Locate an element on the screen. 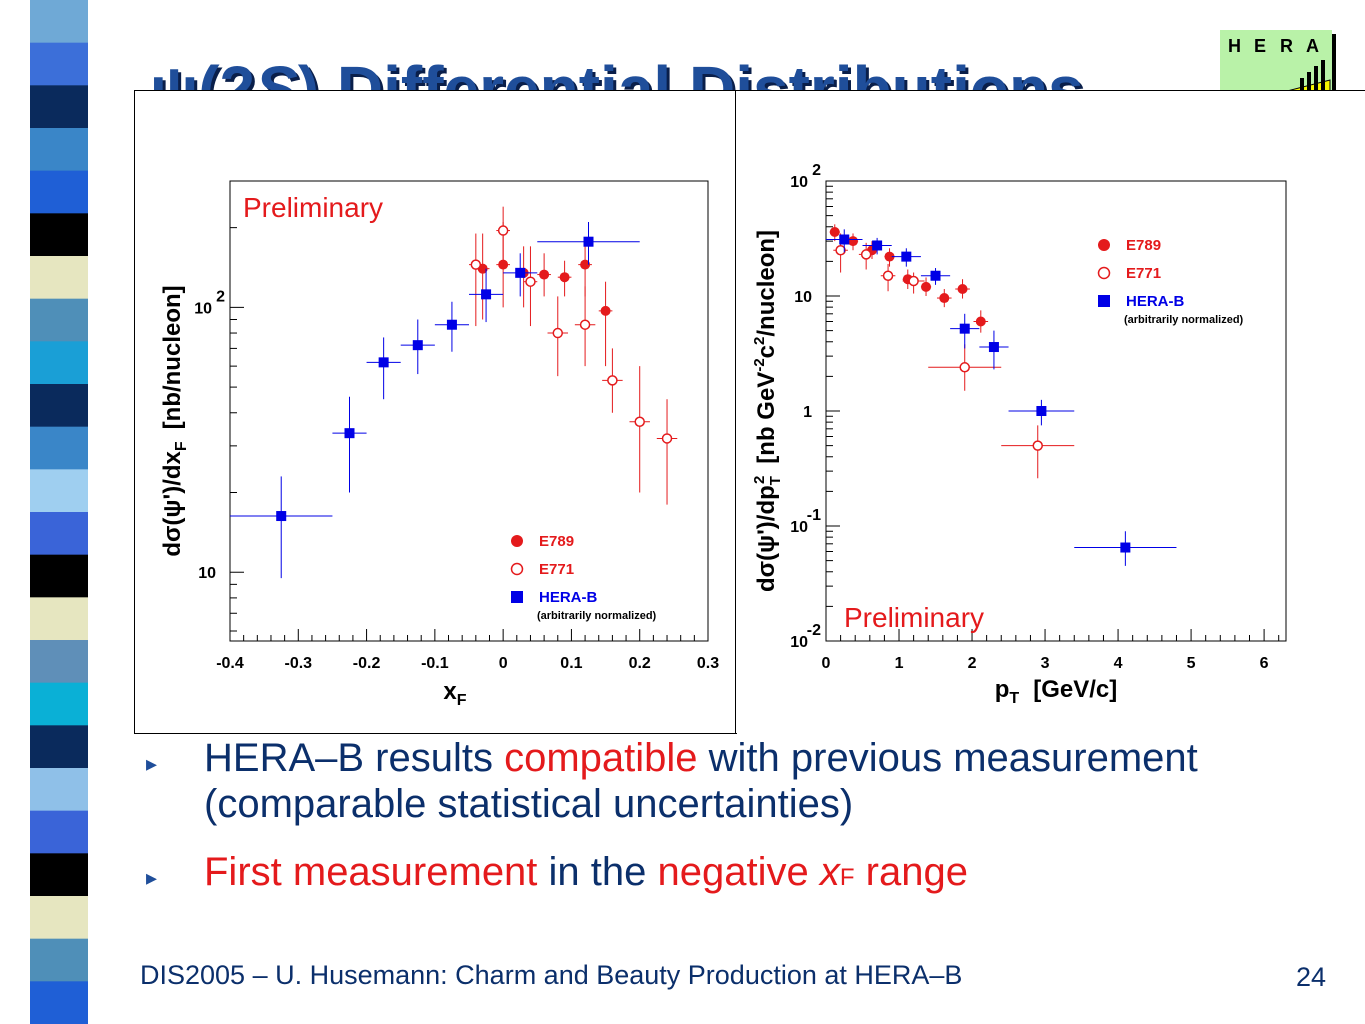 The image size is (1365, 1024). bullet-2-part-6: range is located at coordinates (911, 872).